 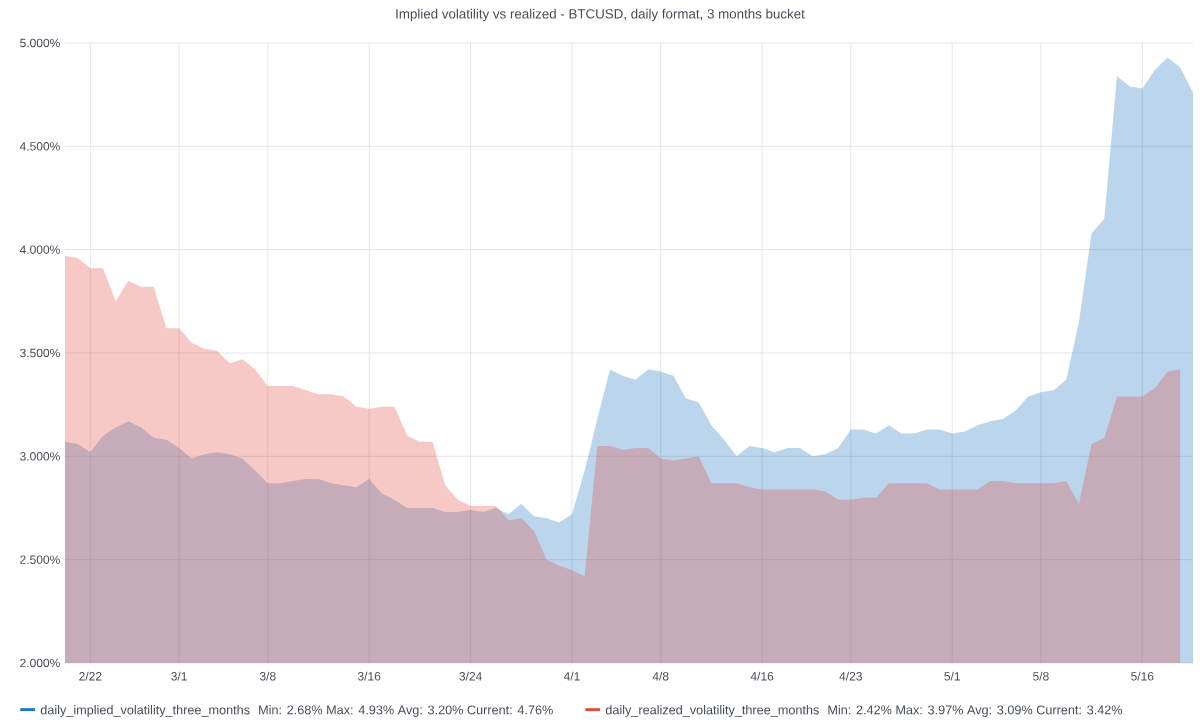 I want to click on y-tick-label: 4.500%, so click(x=39, y=146).